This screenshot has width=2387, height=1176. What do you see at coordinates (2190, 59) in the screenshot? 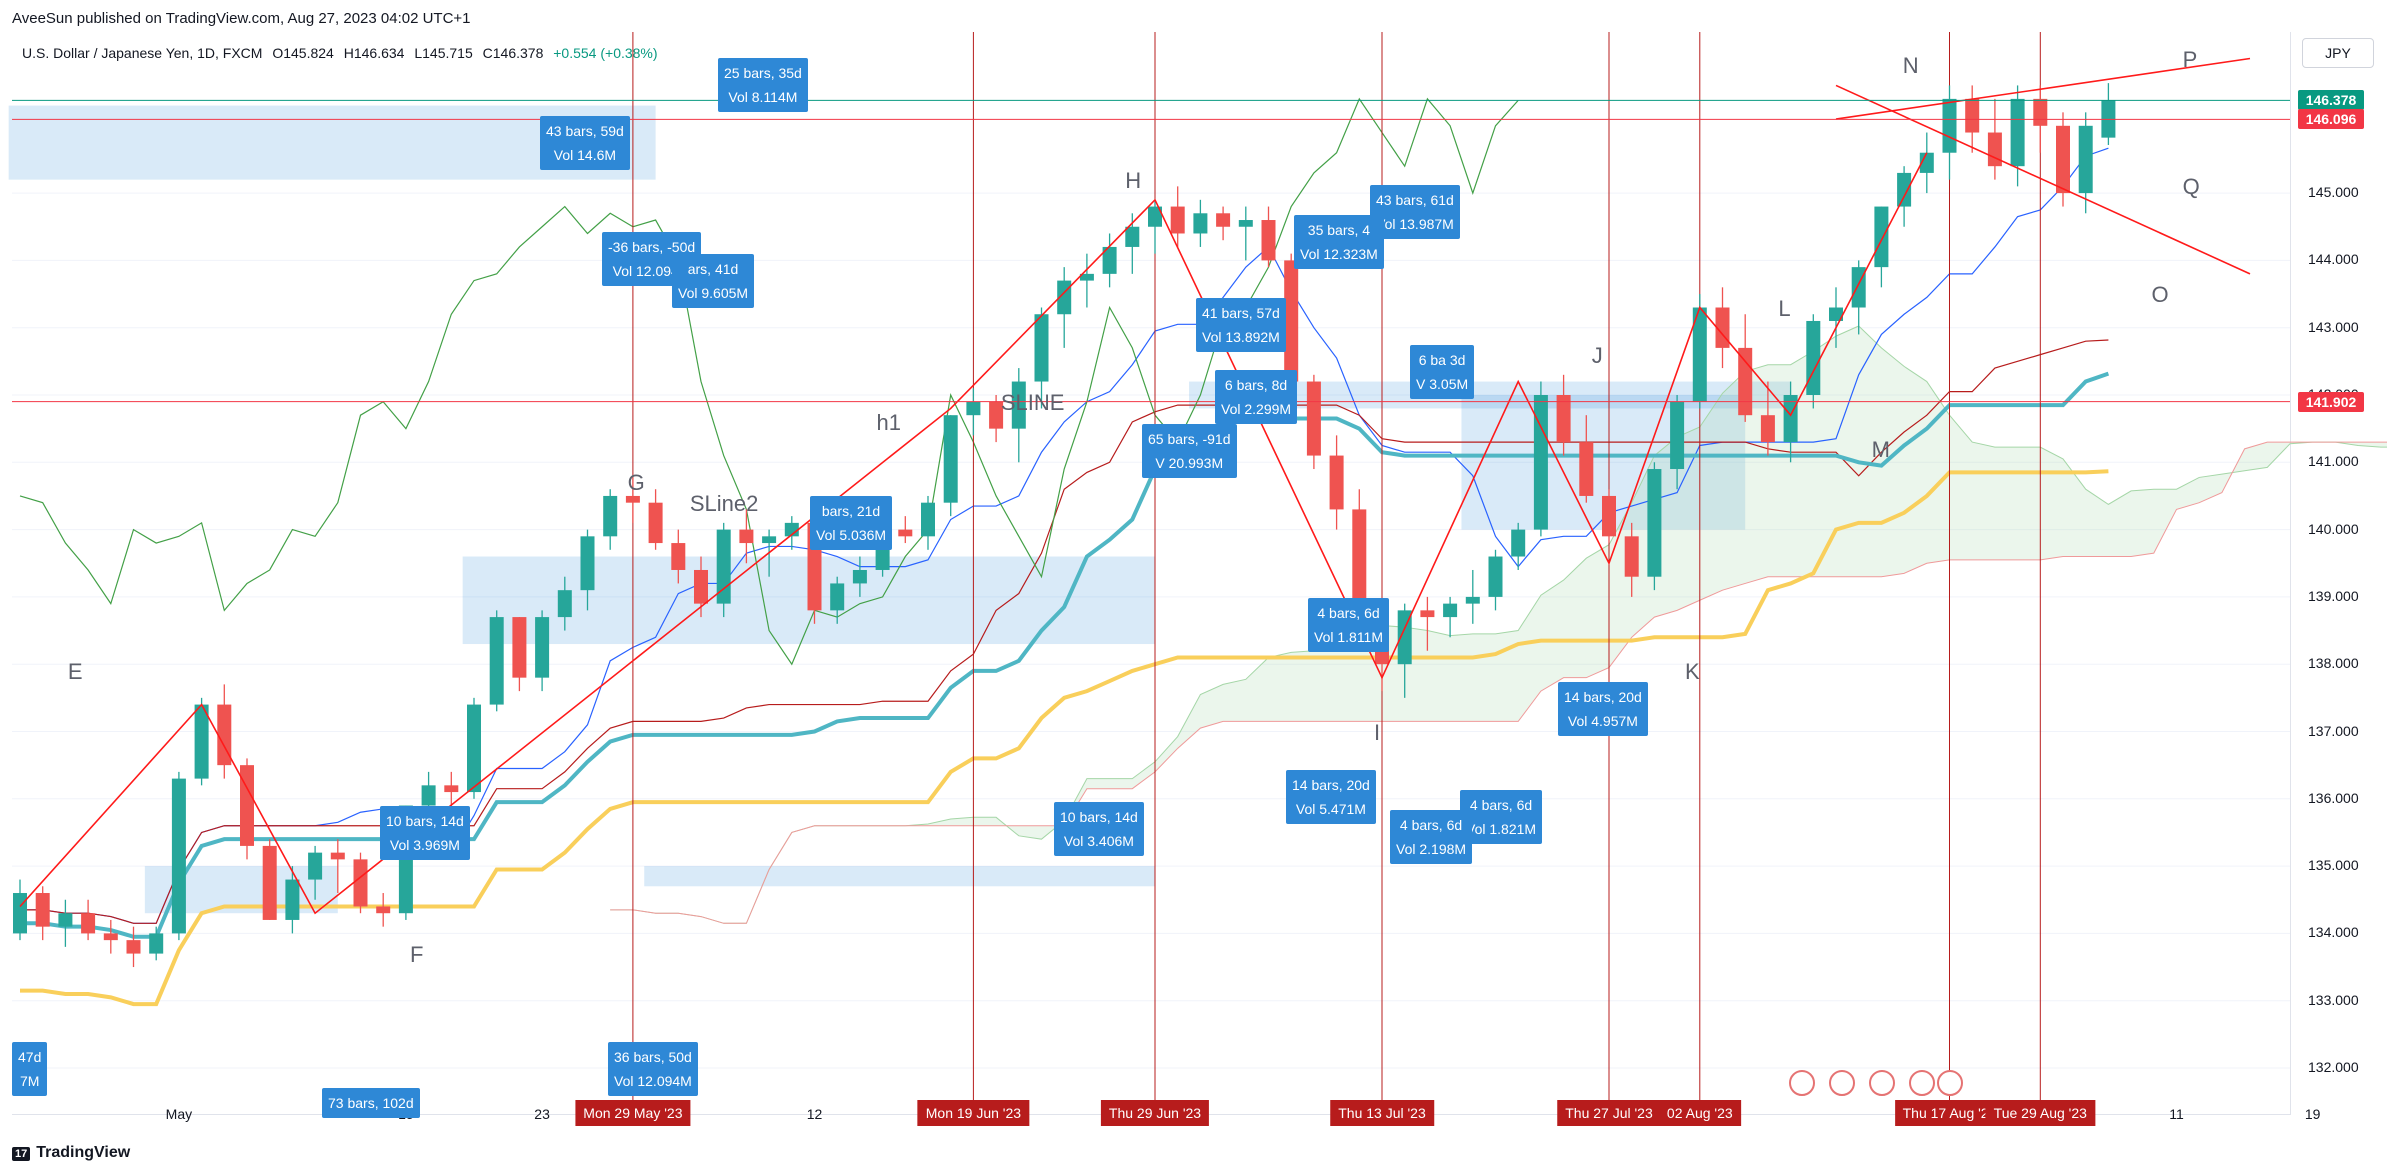
I see `drawing-label-p: P` at bounding box center [2190, 59].